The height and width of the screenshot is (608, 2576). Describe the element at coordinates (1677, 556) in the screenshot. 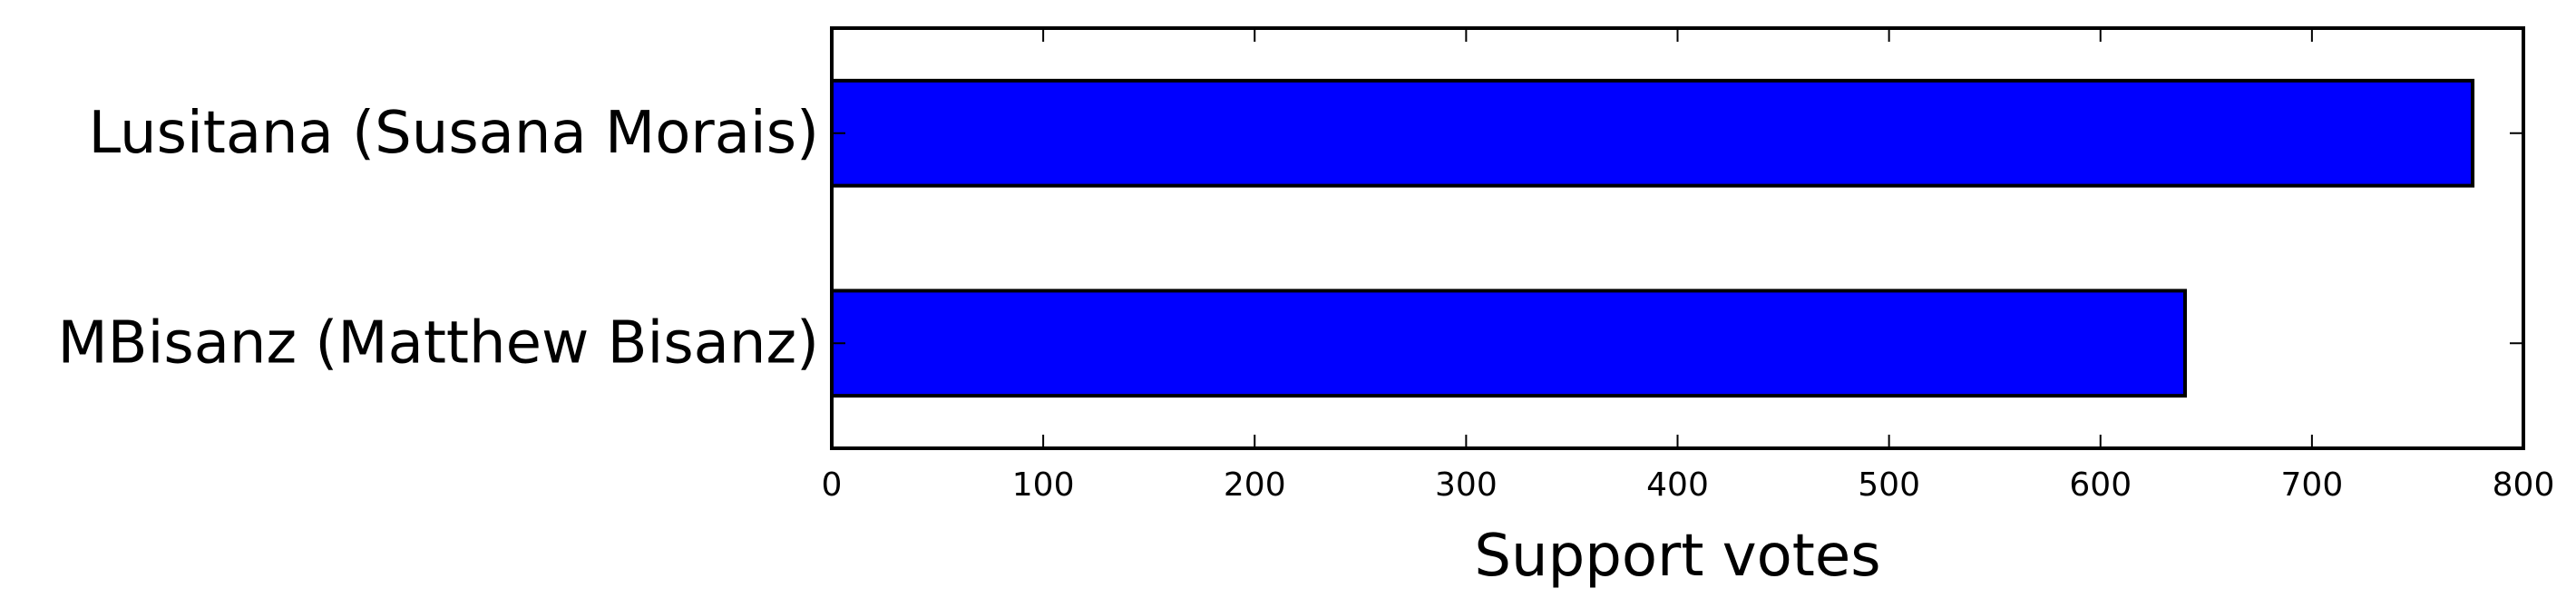

I see `x-axis-label: Support votes` at that location.